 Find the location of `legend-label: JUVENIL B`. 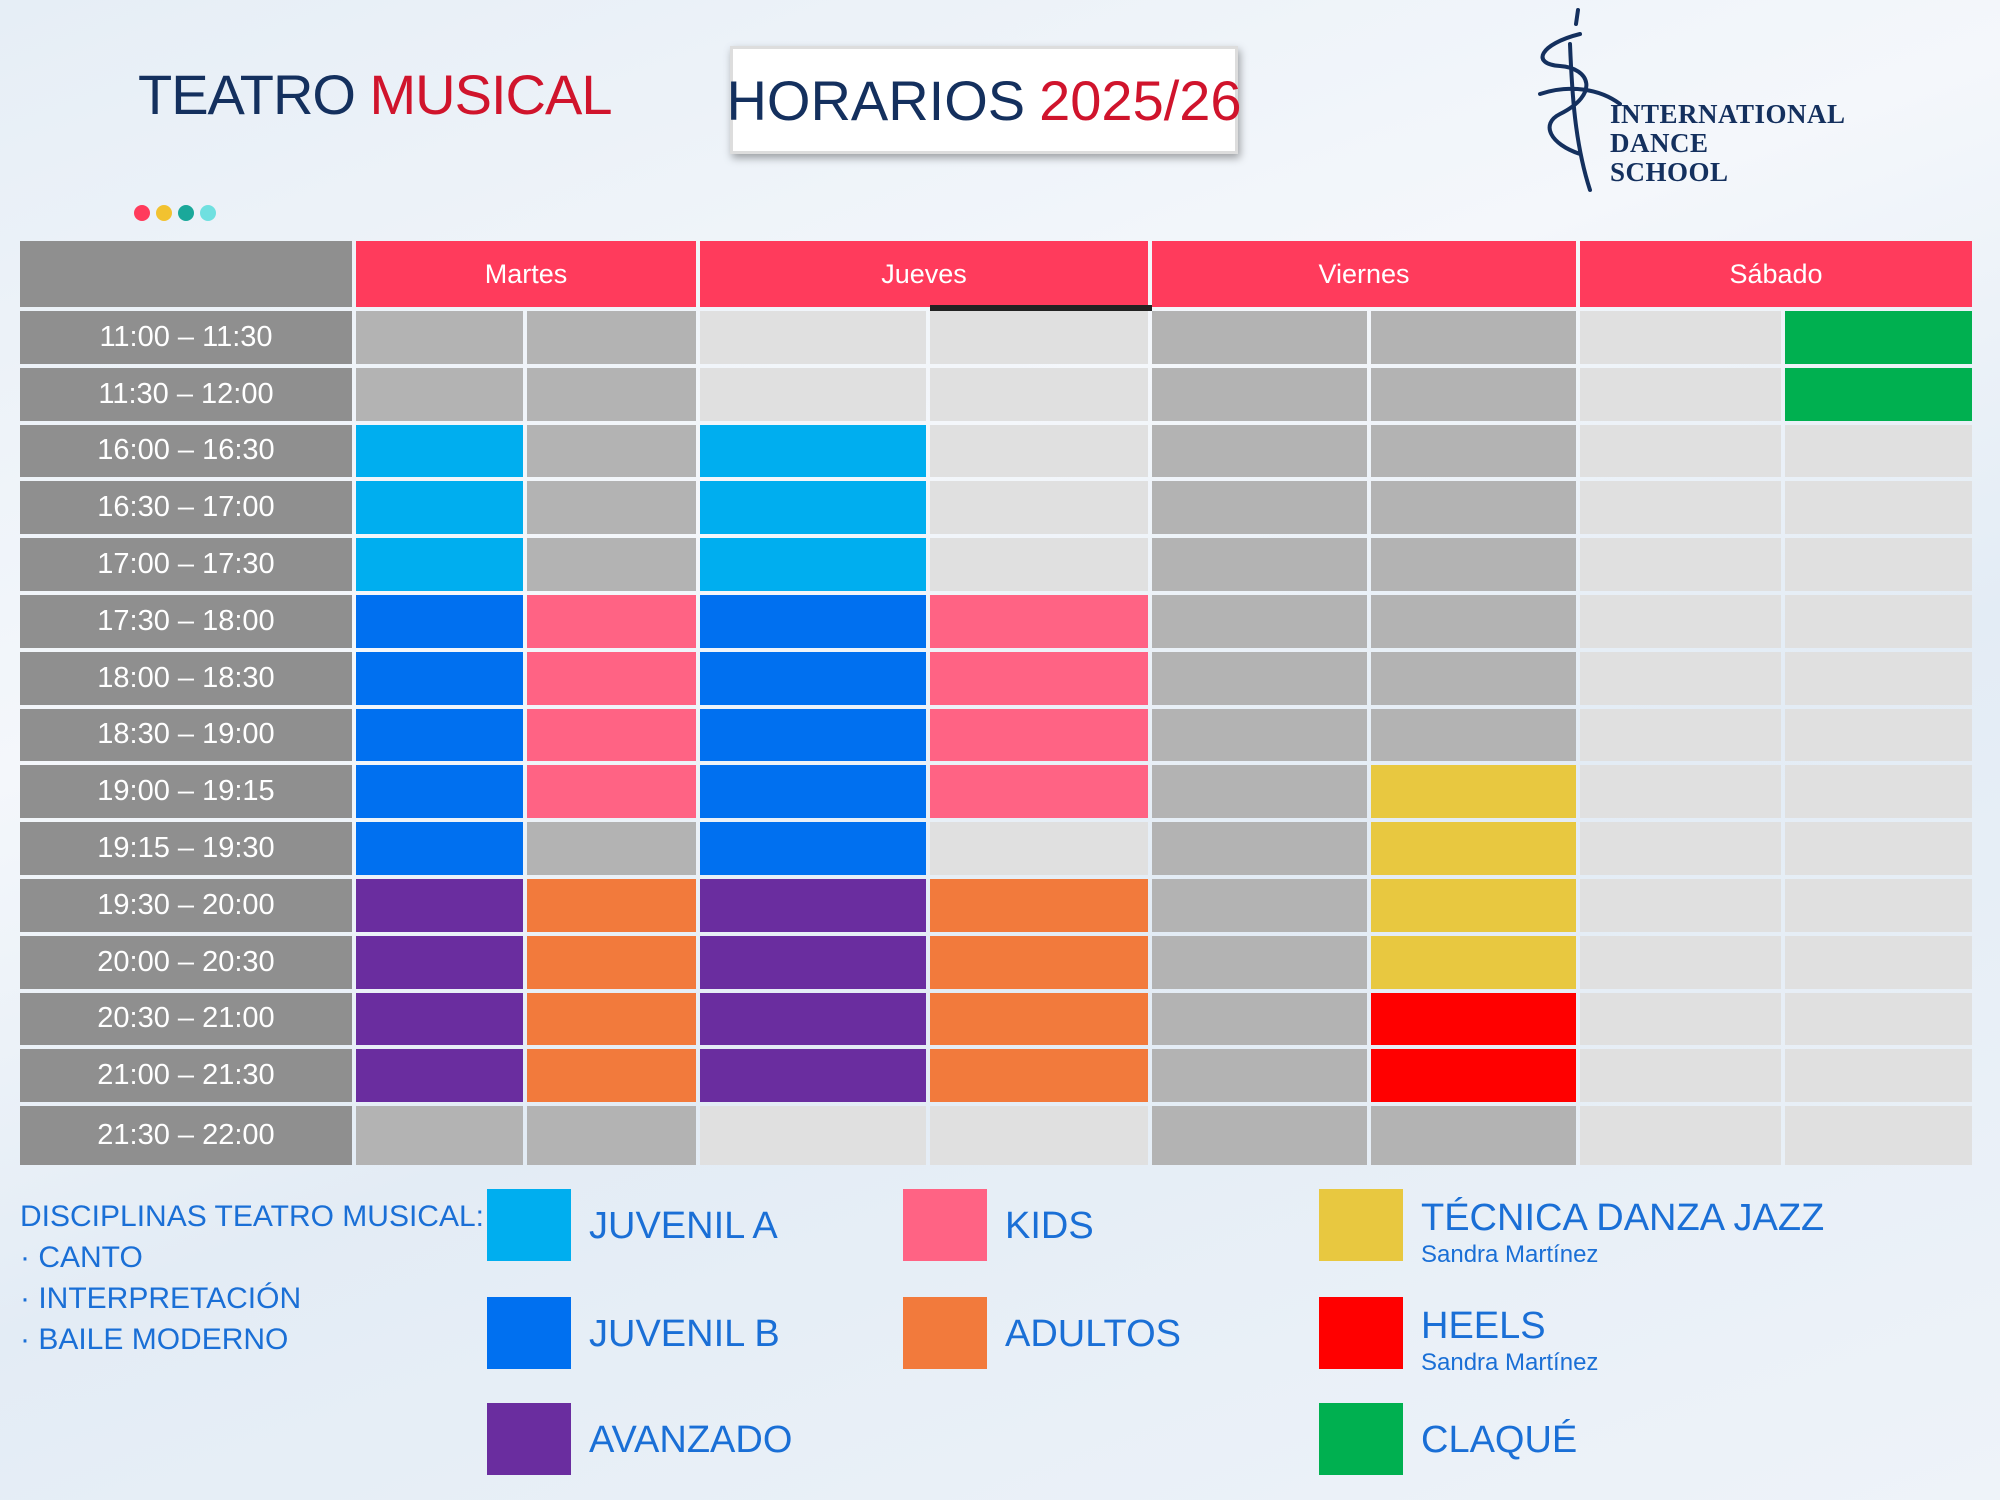

legend-label: JUVENIL B is located at coordinates (684, 1334).